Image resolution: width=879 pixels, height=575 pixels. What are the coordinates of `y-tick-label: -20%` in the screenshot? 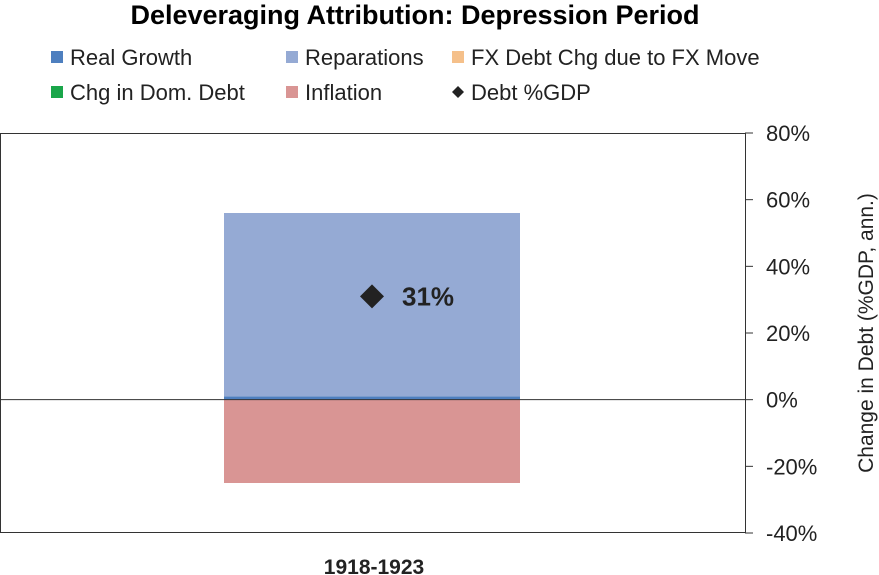 It's located at (791, 466).